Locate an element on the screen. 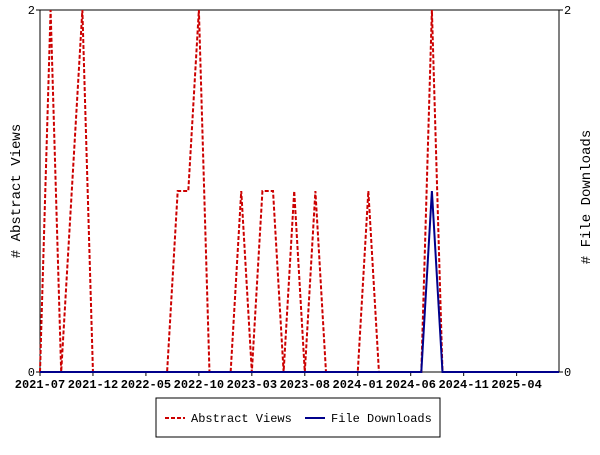  legend is located at coordinates (298, 417).